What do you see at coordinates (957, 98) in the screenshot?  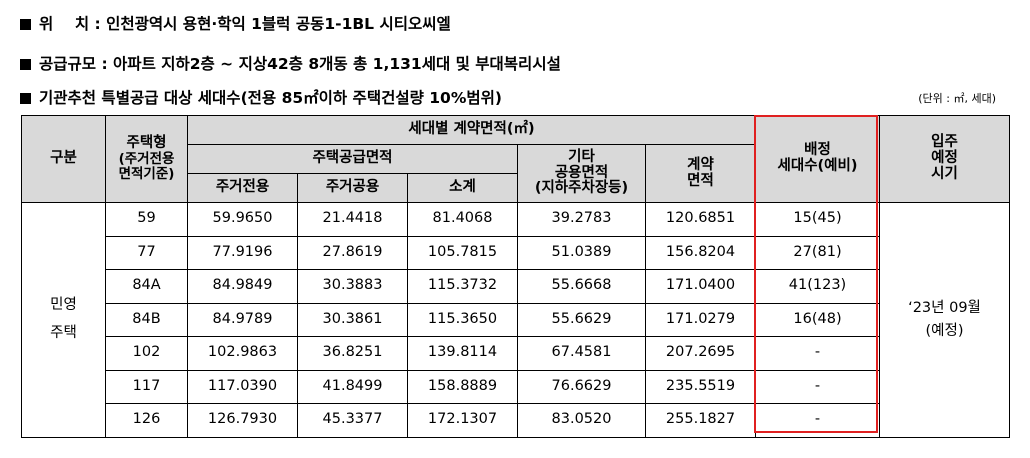 I see `unit-note: (단위 : ㎡, 세대)` at bounding box center [957, 98].